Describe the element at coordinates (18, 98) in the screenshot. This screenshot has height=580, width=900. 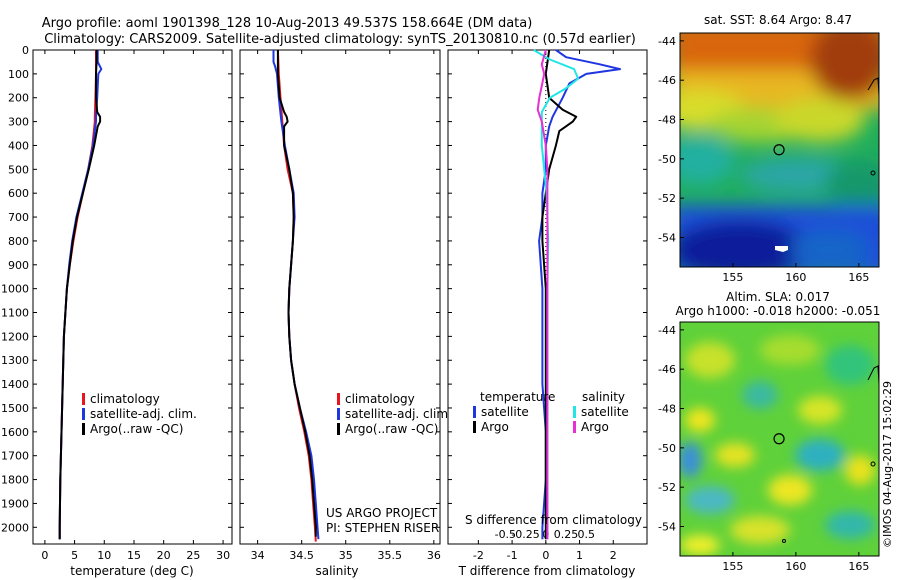
I see `depth-tick-label: 200` at that location.